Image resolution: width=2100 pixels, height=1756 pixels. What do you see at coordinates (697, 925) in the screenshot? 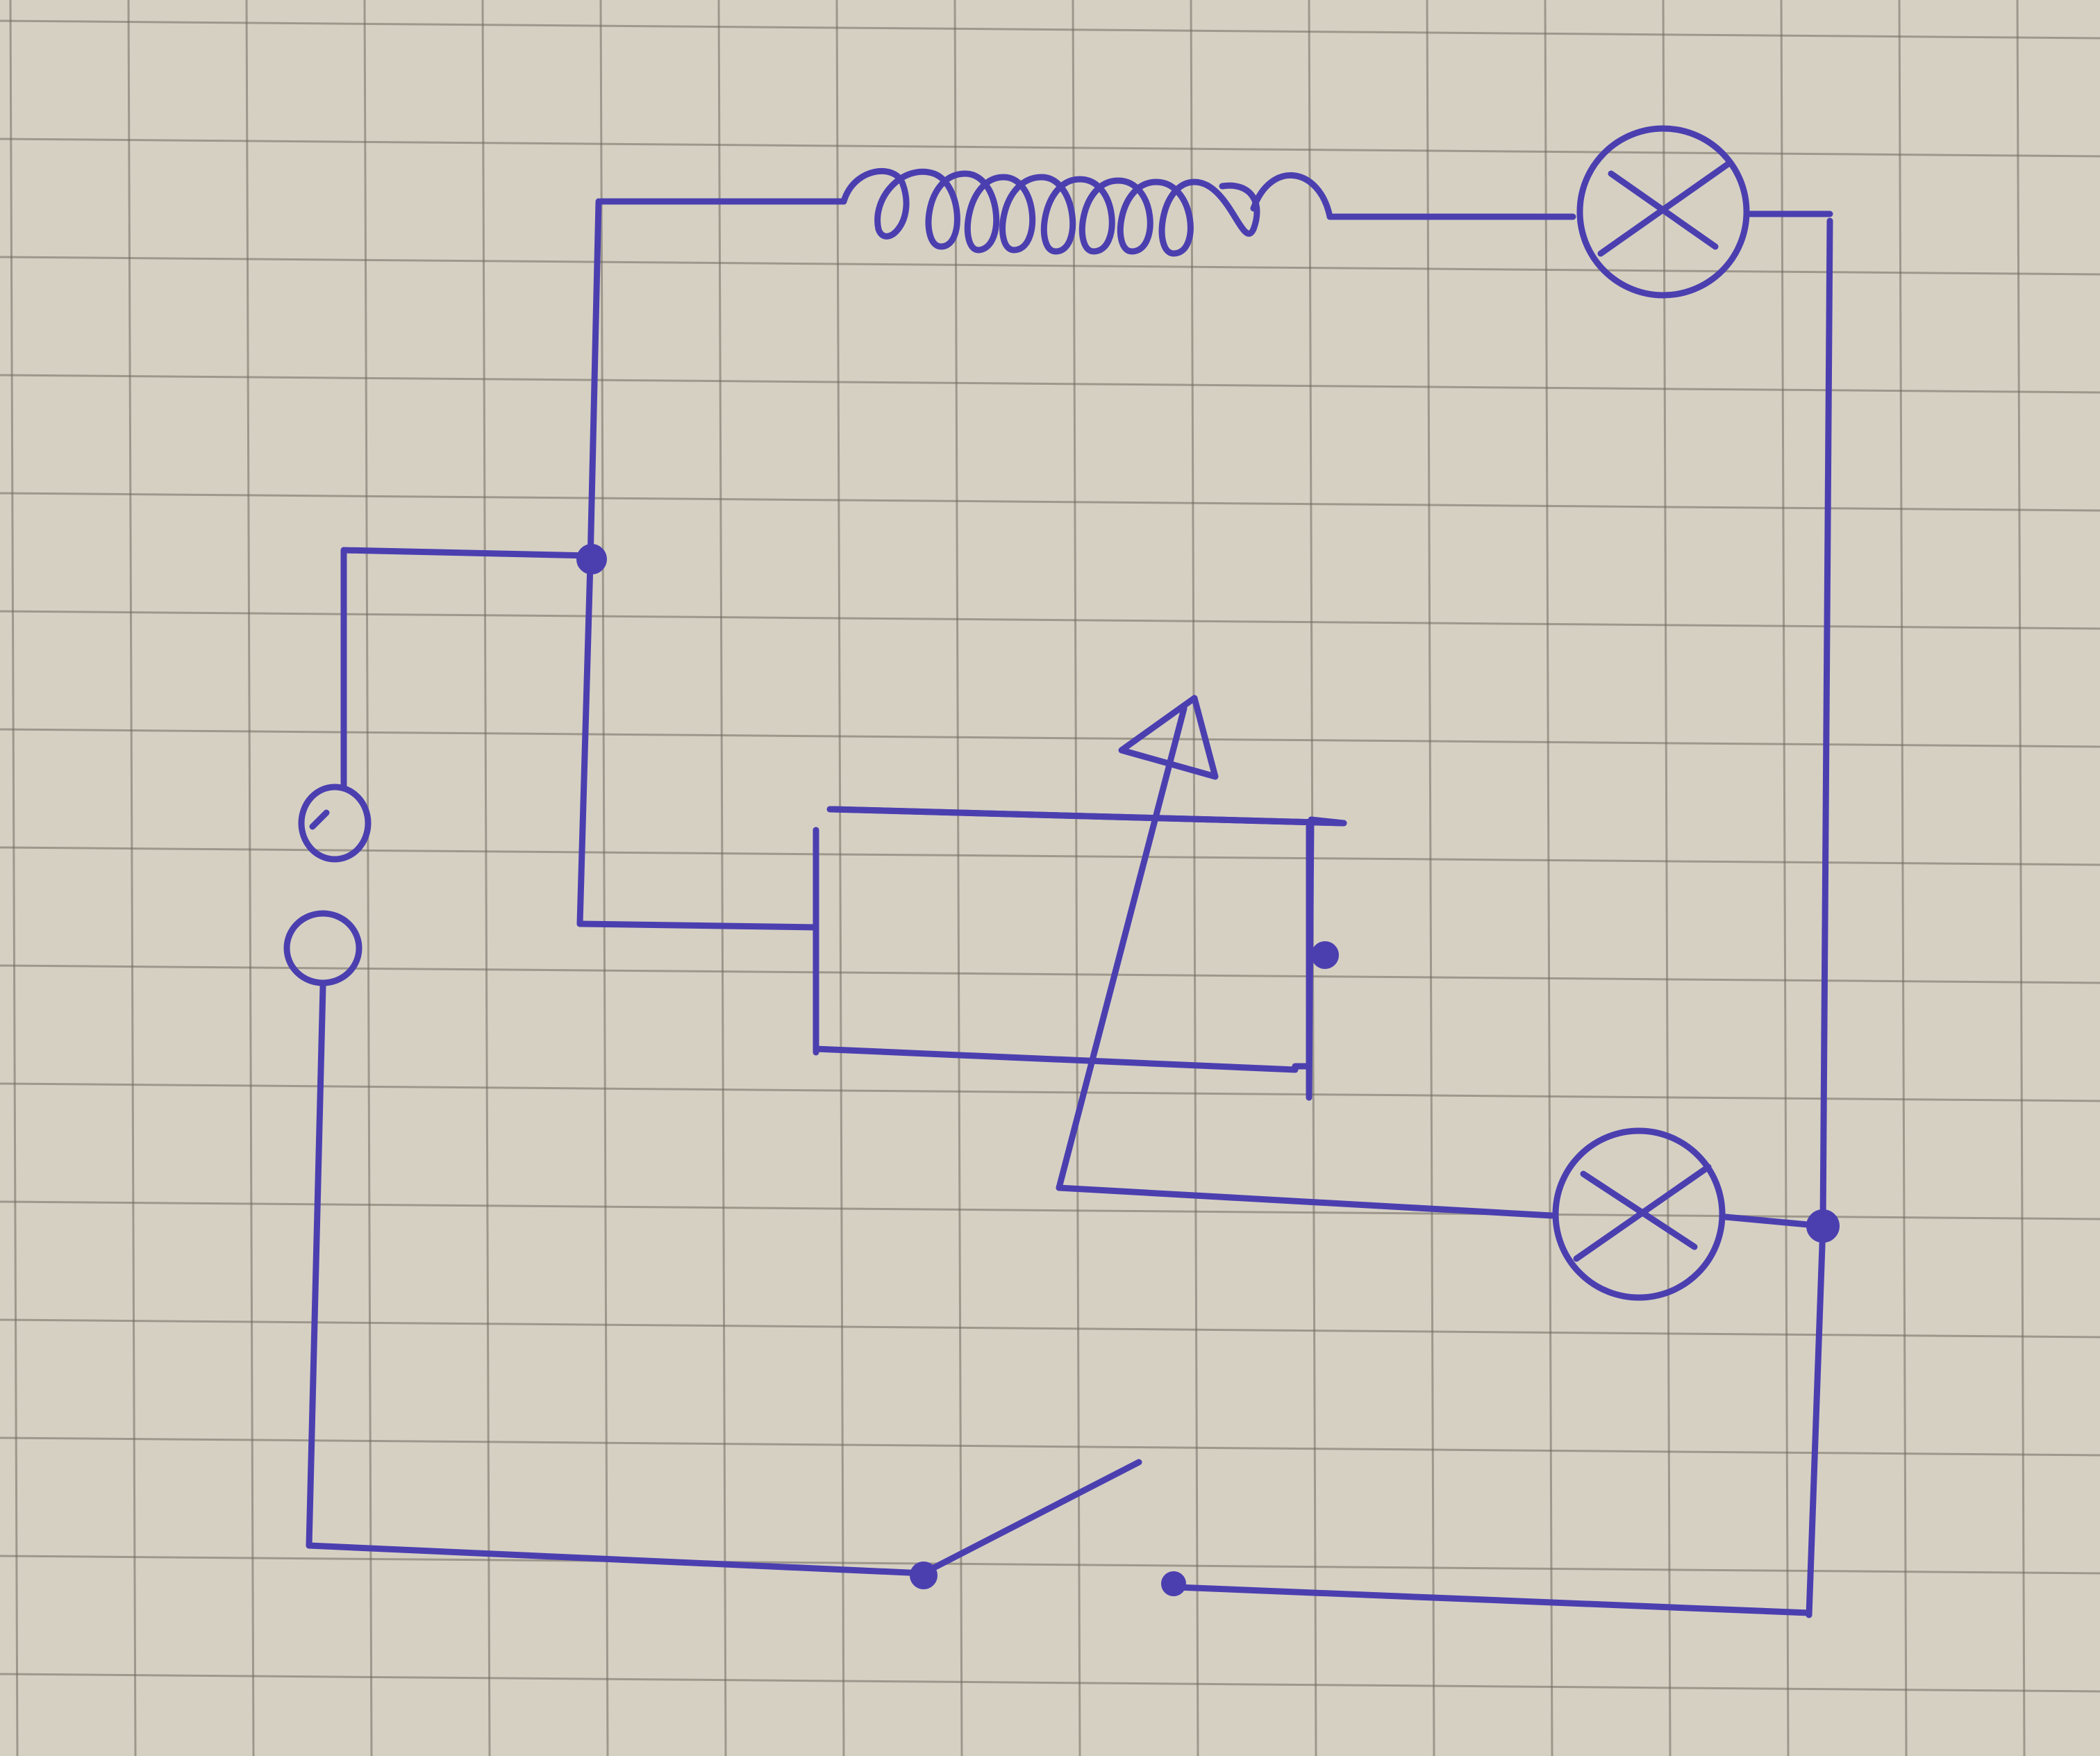
I see `wire-to-rheostat` at bounding box center [697, 925].